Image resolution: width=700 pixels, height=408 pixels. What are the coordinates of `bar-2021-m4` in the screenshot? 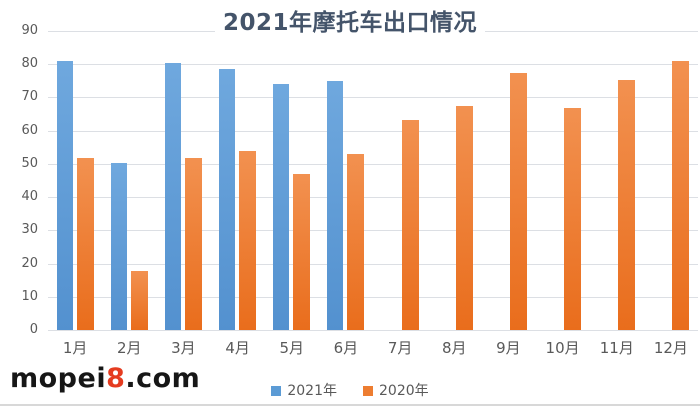 It's located at (227, 199).